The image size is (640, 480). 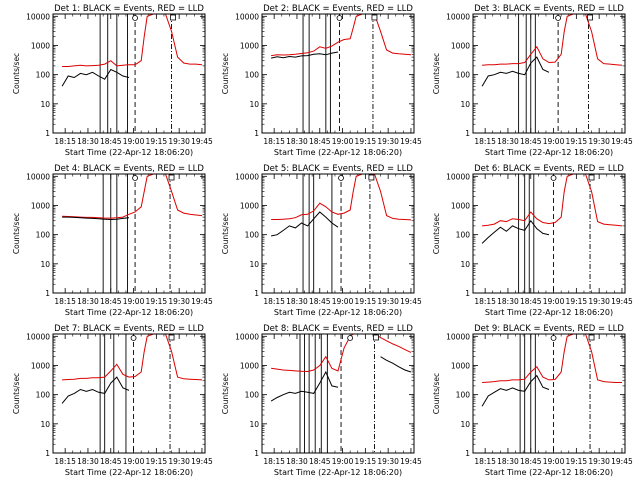 I want to click on panel-title: Det 9: BLACK = Events, RED = LLD, so click(x=549, y=329).